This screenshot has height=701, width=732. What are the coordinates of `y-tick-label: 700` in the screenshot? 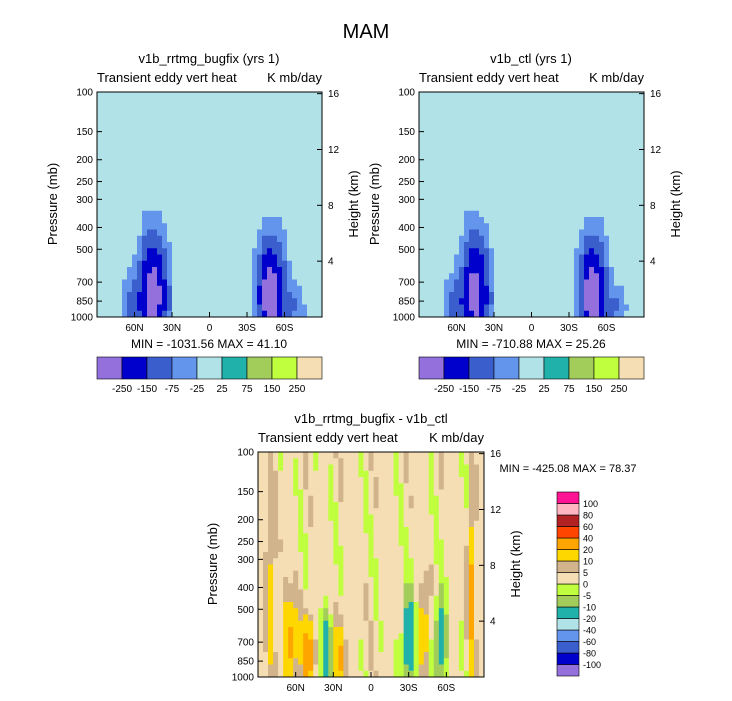 It's located at (84, 283).